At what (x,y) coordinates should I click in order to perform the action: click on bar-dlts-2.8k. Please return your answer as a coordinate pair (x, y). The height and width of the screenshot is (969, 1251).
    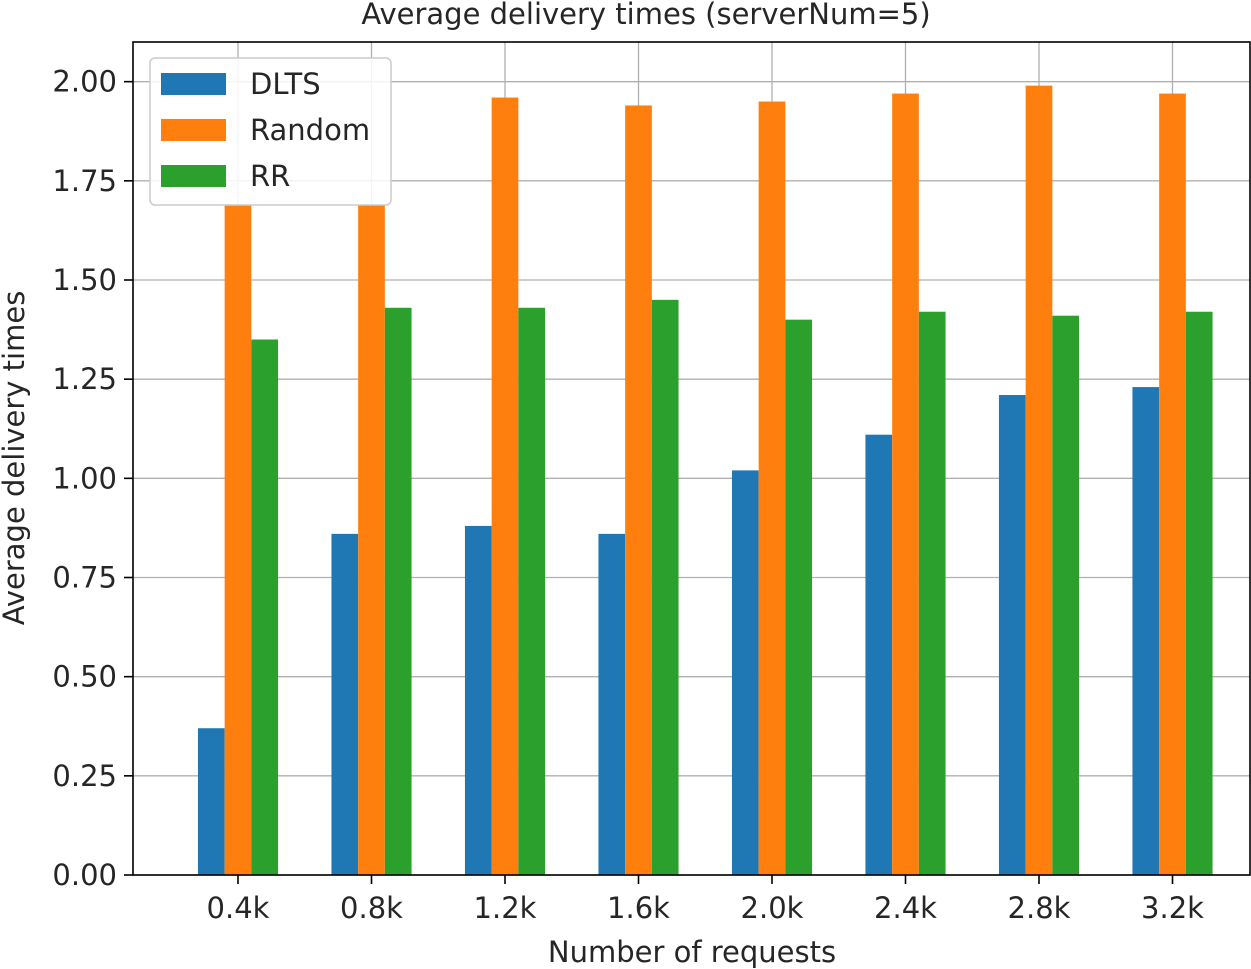
    Looking at the image, I should click on (1012, 635).